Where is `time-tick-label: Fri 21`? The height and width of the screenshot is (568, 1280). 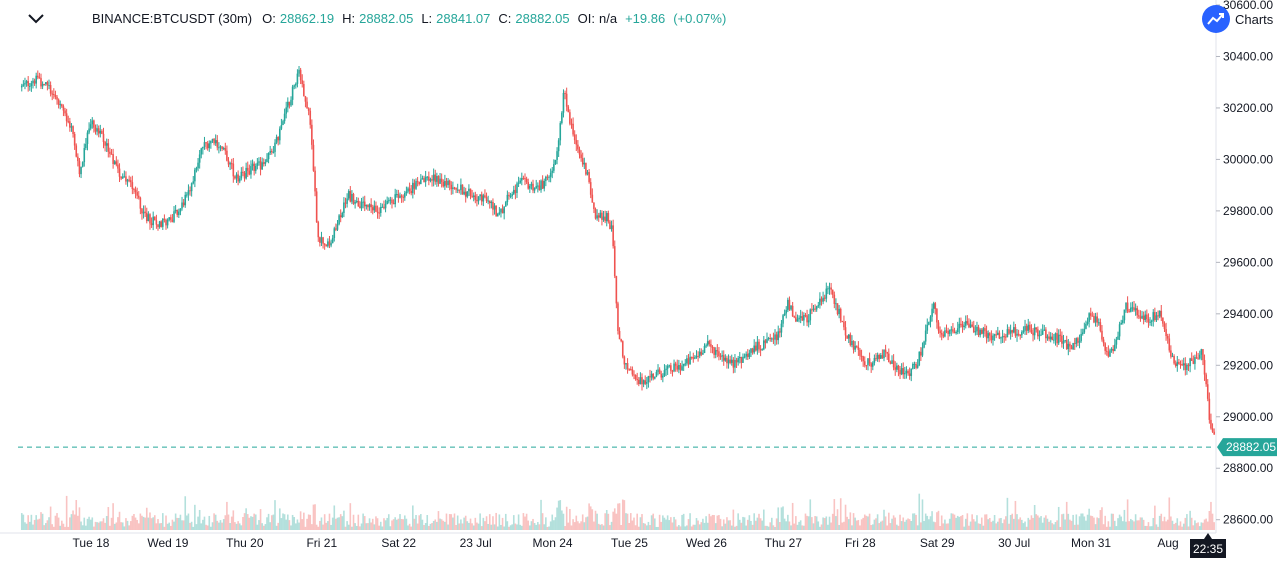
time-tick-label: Fri 21 is located at coordinates (321, 543).